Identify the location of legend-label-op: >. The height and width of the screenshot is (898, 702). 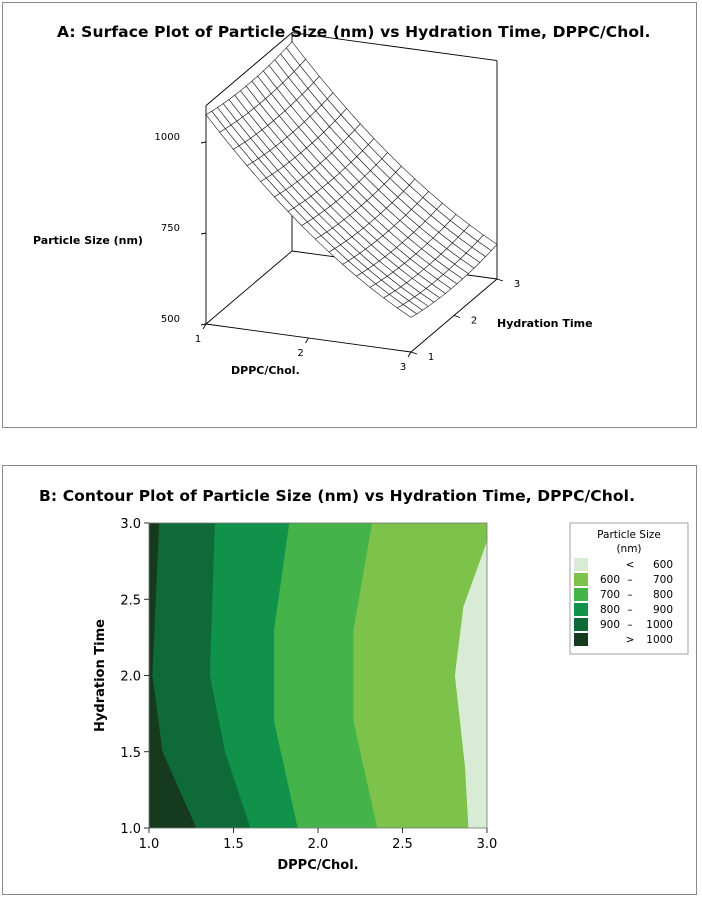
(630, 640).